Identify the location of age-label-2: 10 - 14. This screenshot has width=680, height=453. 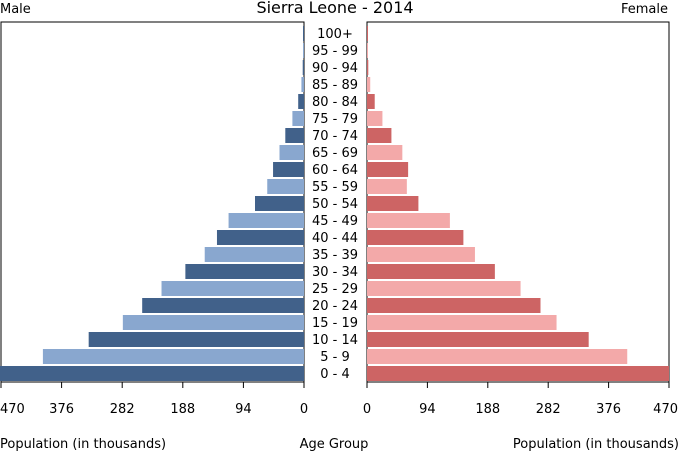
(335, 340).